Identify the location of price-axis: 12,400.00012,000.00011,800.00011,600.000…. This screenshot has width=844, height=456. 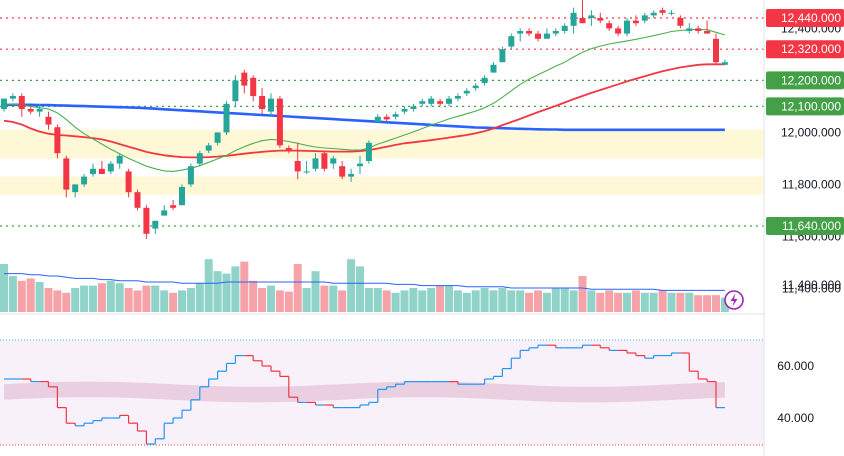
(803, 228).